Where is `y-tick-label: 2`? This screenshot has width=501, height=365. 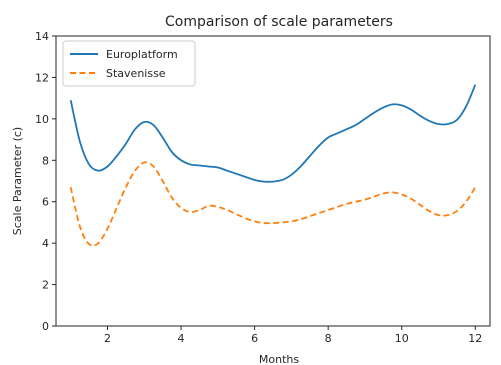
y-tick-label: 2 is located at coordinates (45, 285).